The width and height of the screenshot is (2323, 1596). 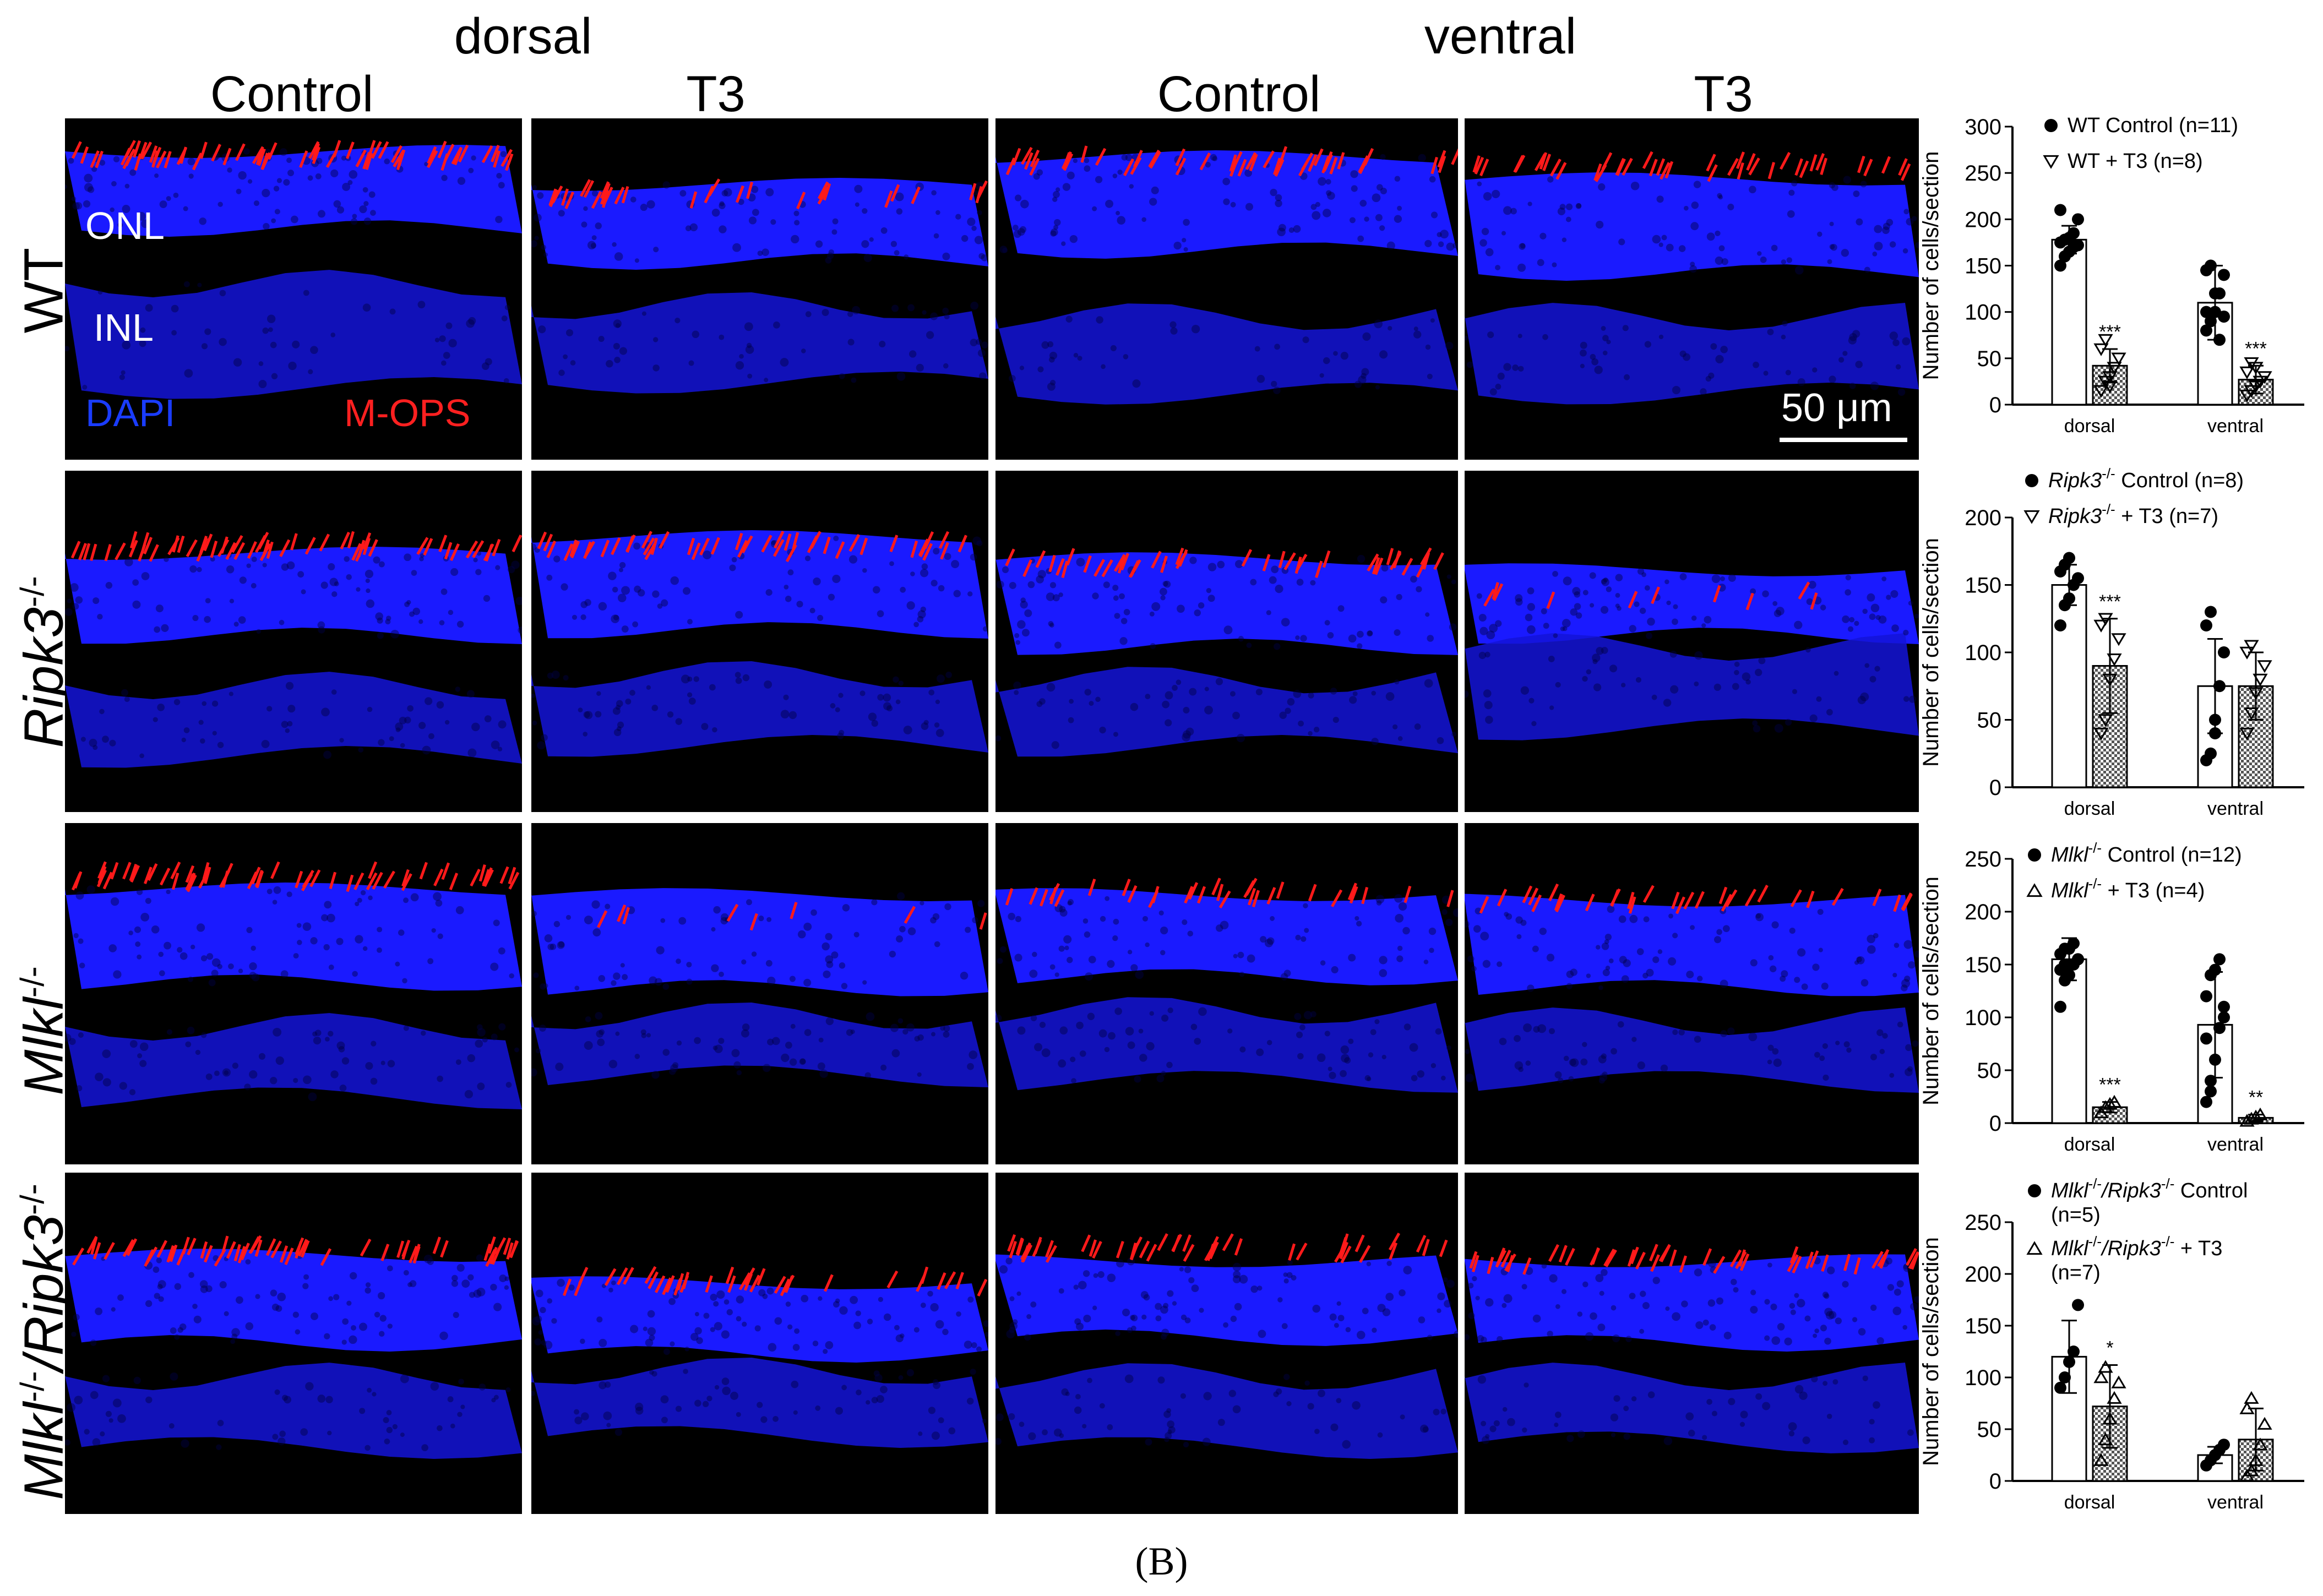 I want to click on micrograph-mlkl-dorsal-t3, so click(x=760, y=993).